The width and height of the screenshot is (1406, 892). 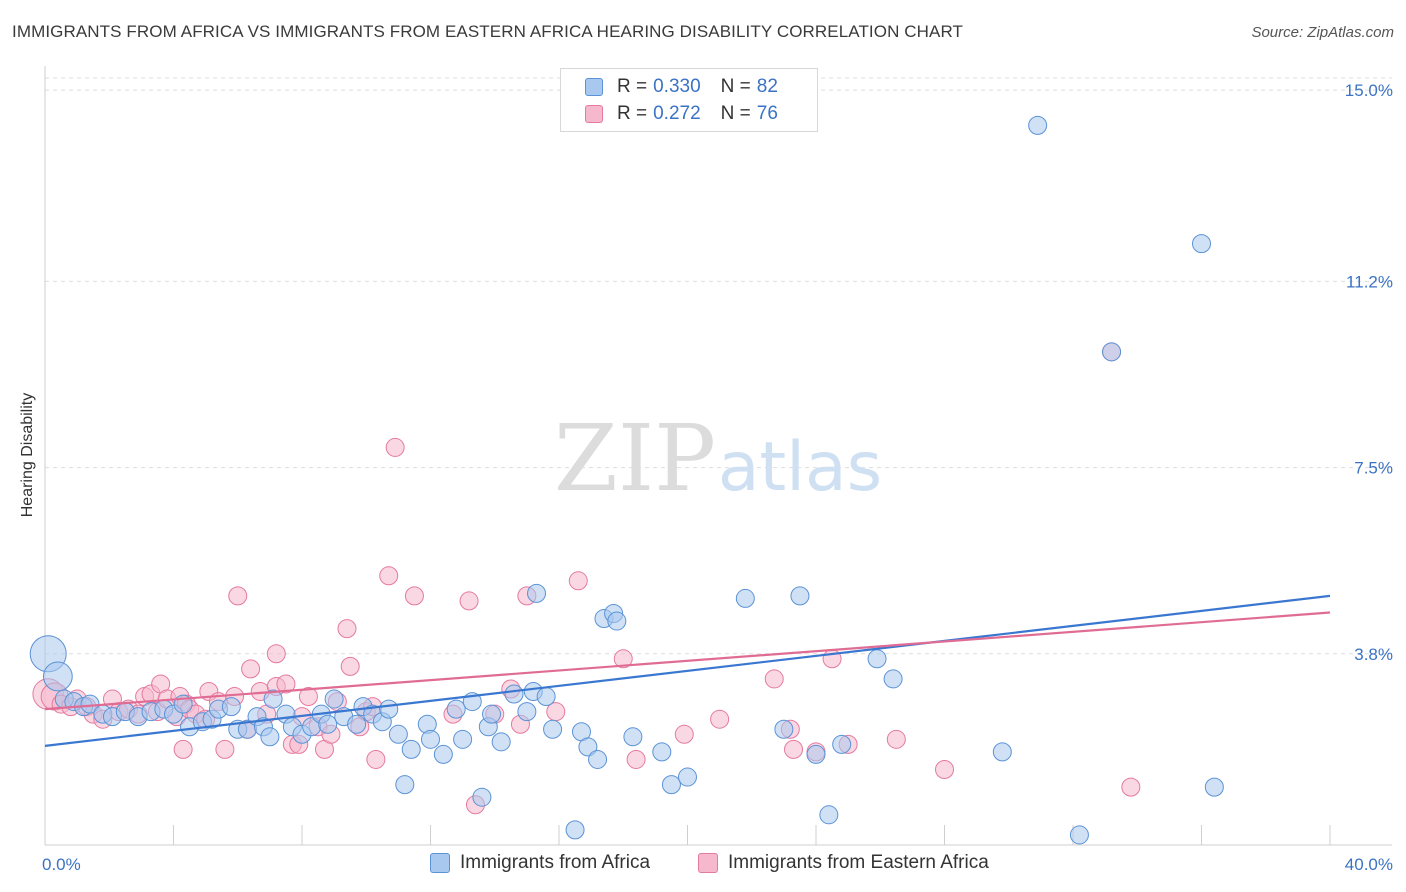 What do you see at coordinates (635, 458) in the screenshot?
I see `watermark-zip: ZIP` at bounding box center [635, 458].